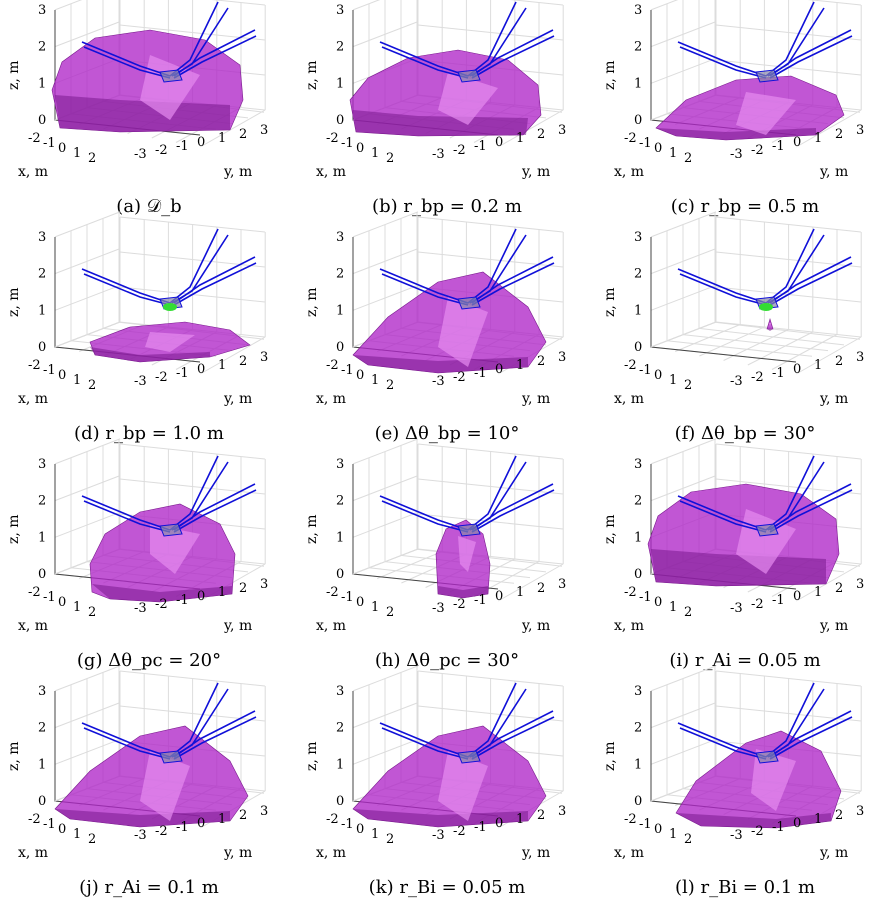  I want to click on panel-caption: (g) Δθ_pc = 20°, so click(149, 660).